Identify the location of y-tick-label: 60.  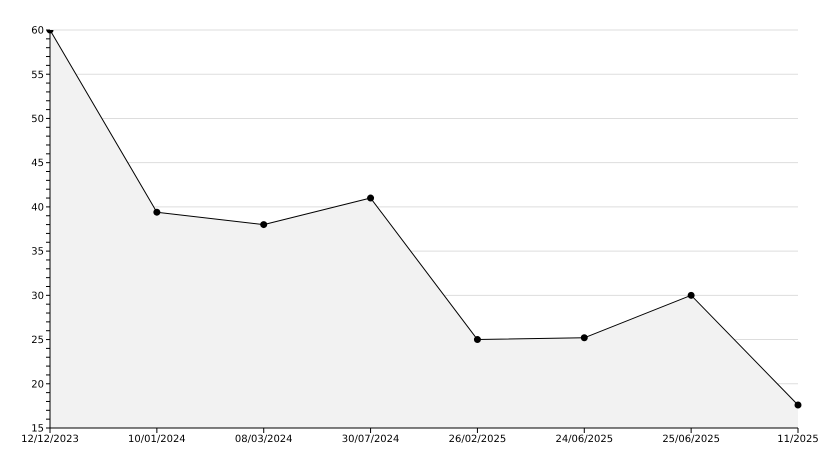
(37, 31).